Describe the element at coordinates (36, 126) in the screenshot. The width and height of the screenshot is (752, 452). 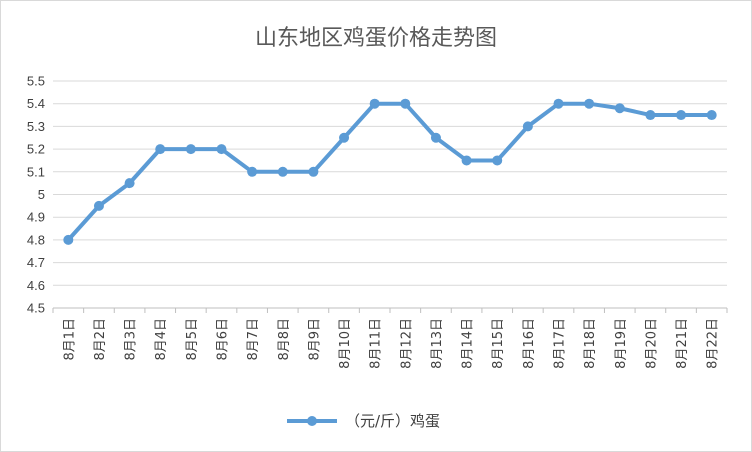
I see `y-tick-label: 5.3` at that location.